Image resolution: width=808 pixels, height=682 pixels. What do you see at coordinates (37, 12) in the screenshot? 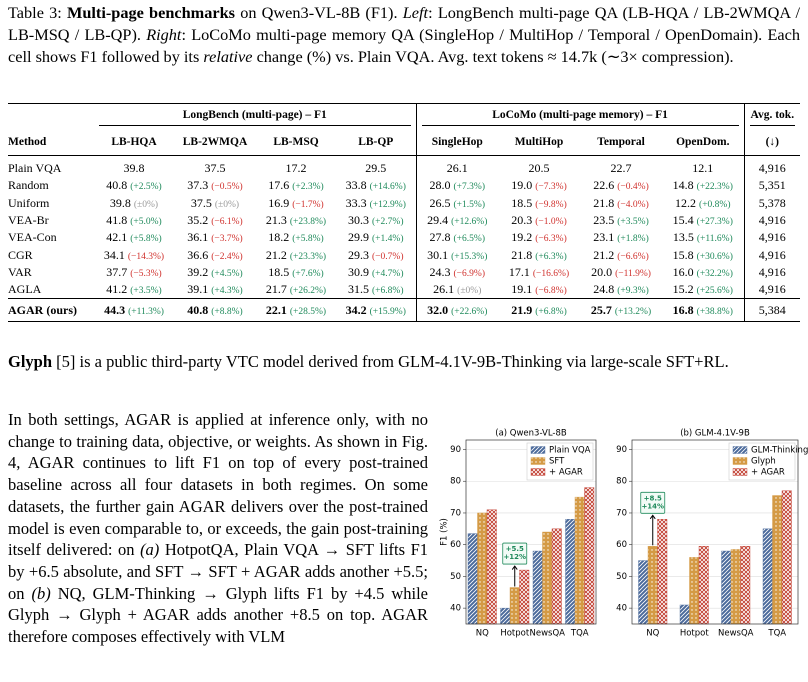
I see `caption-label: Table 3:` at bounding box center [37, 12].